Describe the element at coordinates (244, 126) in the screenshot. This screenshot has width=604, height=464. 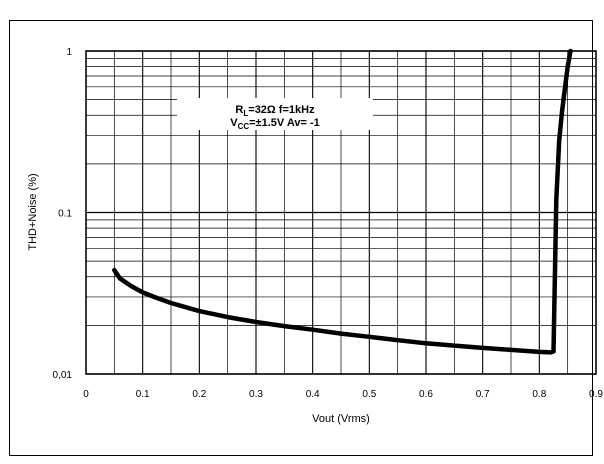
I see `annotation-v-subscript: CC` at that location.